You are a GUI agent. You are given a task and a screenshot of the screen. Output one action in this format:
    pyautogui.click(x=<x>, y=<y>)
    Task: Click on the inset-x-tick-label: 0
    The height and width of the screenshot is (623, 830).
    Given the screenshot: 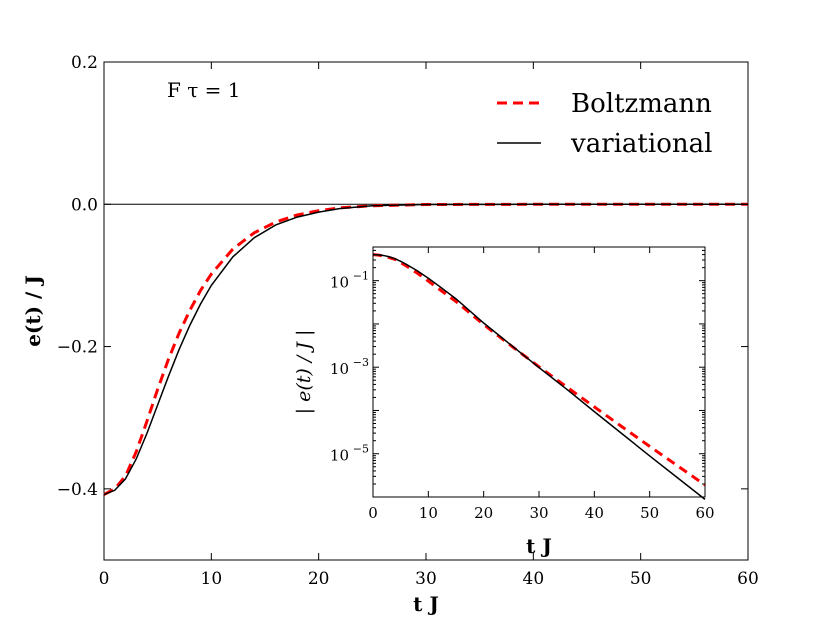 What is the action you would take?
    pyautogui.click(x=373, y=513)
    